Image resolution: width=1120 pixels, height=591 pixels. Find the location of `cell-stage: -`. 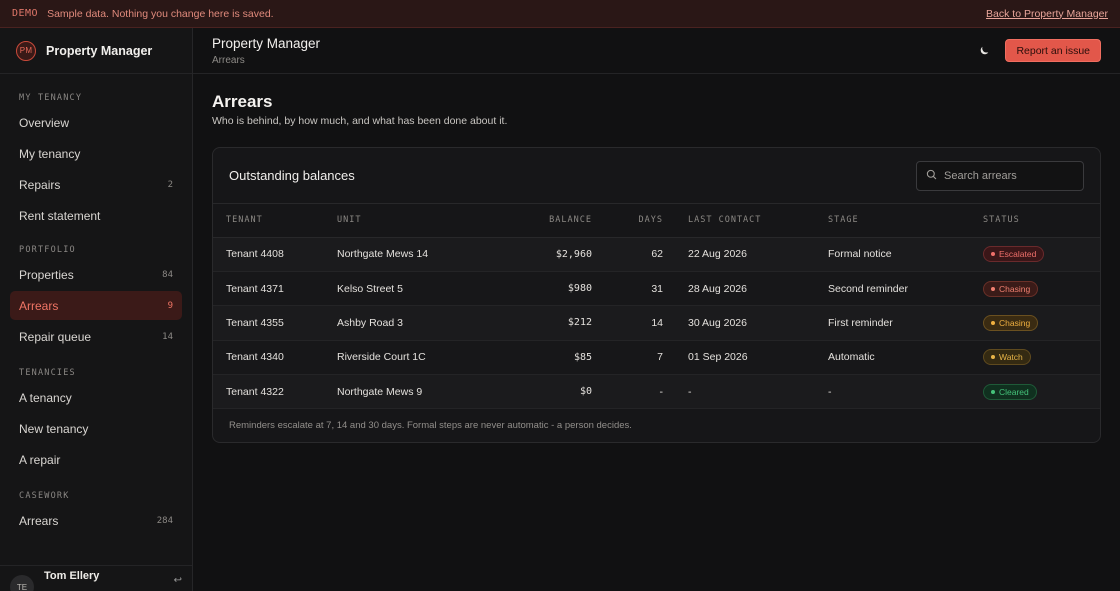

cell-stage: - is located at coordinates (905, 392).